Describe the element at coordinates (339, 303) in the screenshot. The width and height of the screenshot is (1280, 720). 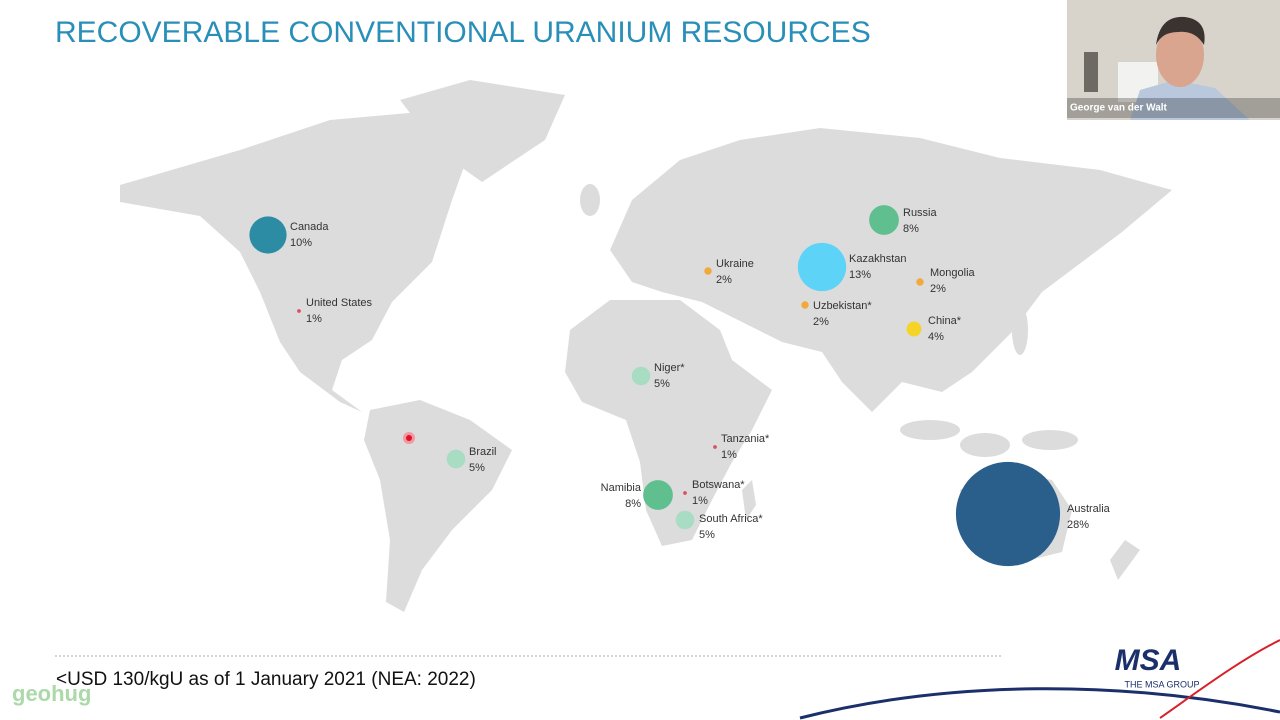
I see `country-label: United States` at that location.